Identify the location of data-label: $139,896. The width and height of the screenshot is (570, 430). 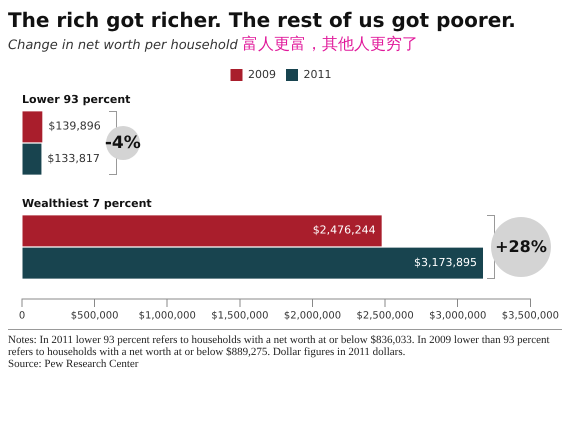
(74, 126).